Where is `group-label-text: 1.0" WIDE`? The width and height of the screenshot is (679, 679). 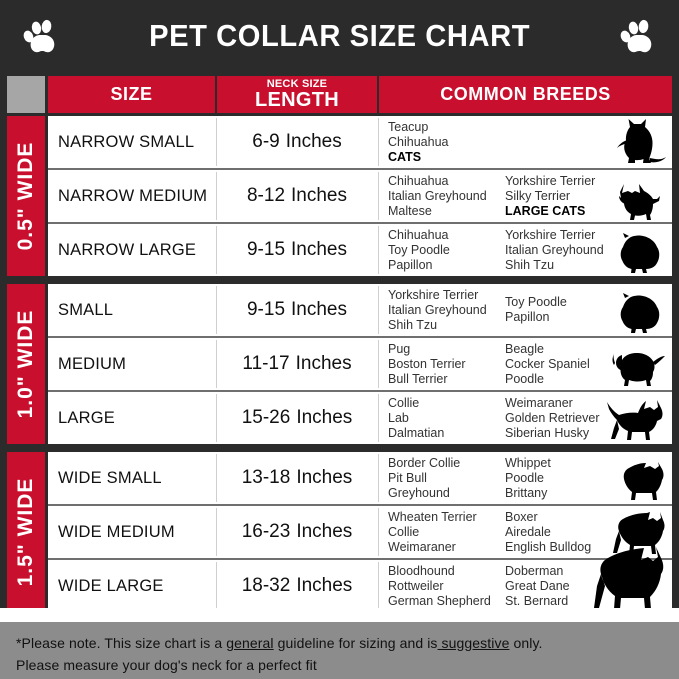 group-label-text: 1.0" WIDE is located at coordinates (25, 364).